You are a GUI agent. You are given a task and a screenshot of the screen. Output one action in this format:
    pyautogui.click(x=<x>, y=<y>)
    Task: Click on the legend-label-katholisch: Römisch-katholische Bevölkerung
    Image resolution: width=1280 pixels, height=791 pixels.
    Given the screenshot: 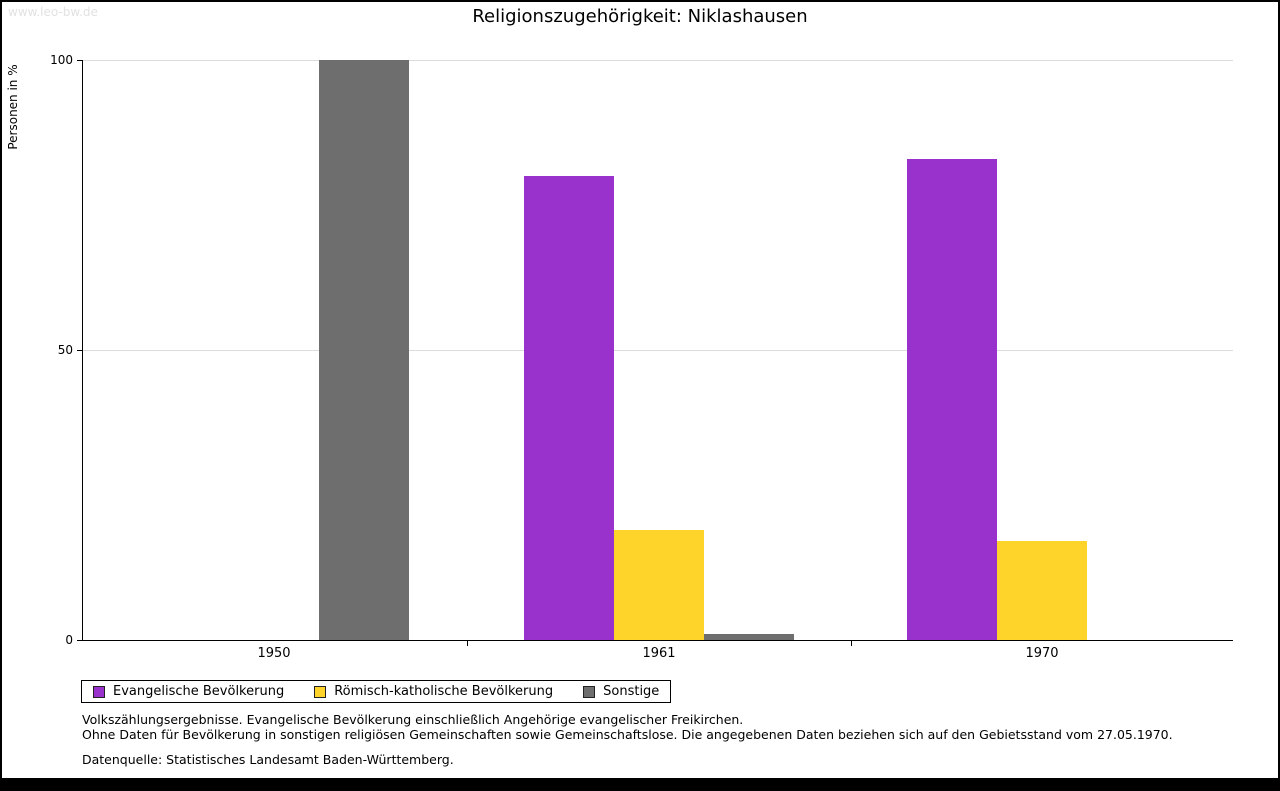 What is the action you would take?
    pyautogui.click(x=444, y=691)
    